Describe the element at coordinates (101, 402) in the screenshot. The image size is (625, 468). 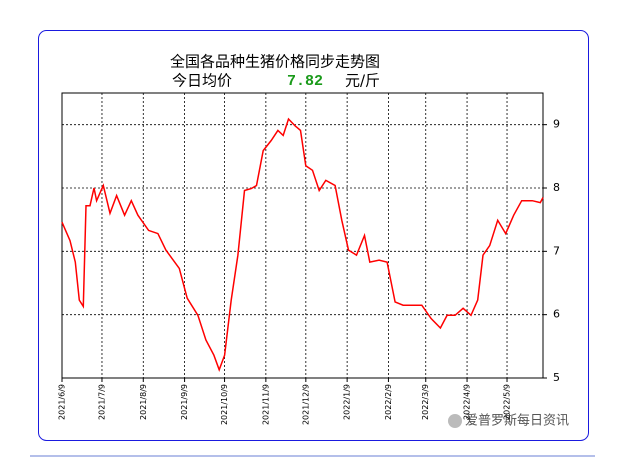
I see `x-tick-label: 2021/7/9` at that location.